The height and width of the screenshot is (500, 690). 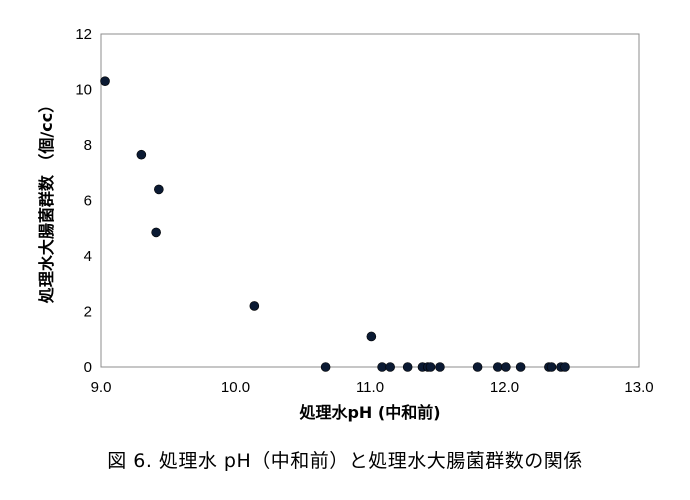 I want to click on figure-caption: 図 6. 処理水 pH（中和前）と処理水大腸菌群数の関係, so click(x=345, y=461).